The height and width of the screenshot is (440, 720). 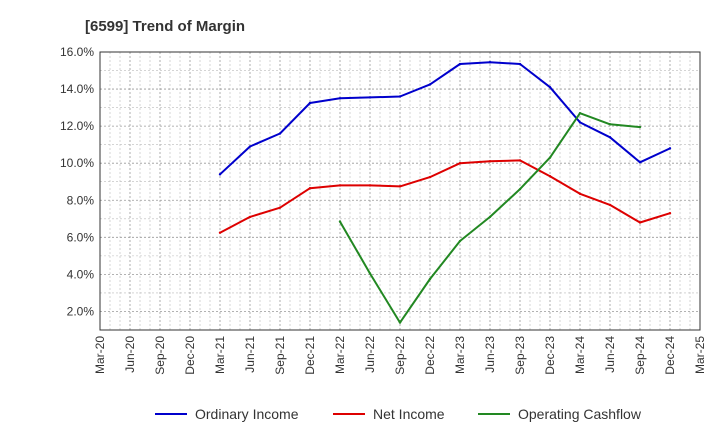 I want to click on x-tick-label: Mar-23, so click(x=460, y=355).